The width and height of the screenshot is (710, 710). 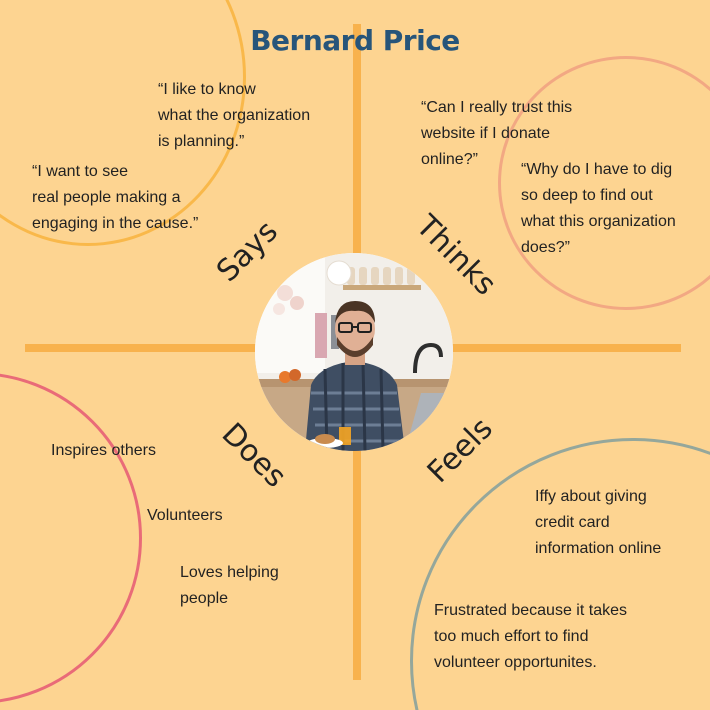 What do you see at coordinates (460, 450) in the screenshot?
I see `quadrant-label-feels: Feels` at bounding box center [460, 450].